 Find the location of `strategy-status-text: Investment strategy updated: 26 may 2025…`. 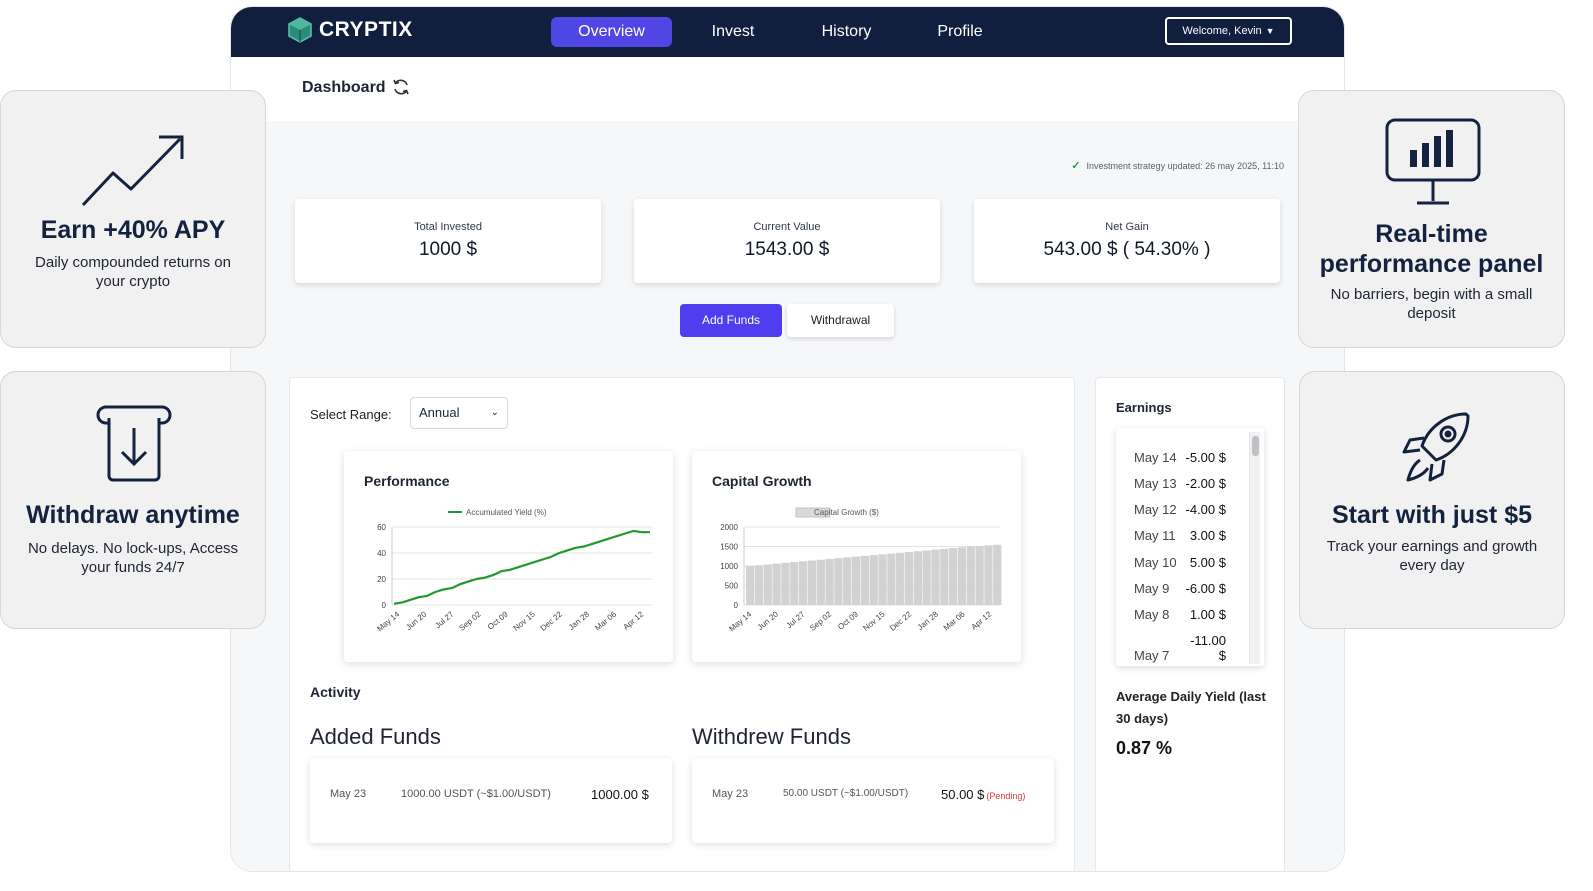

strategy-status-text: Investment strategy updated: 26 may 2025… is located at coordinates (1185, 165).